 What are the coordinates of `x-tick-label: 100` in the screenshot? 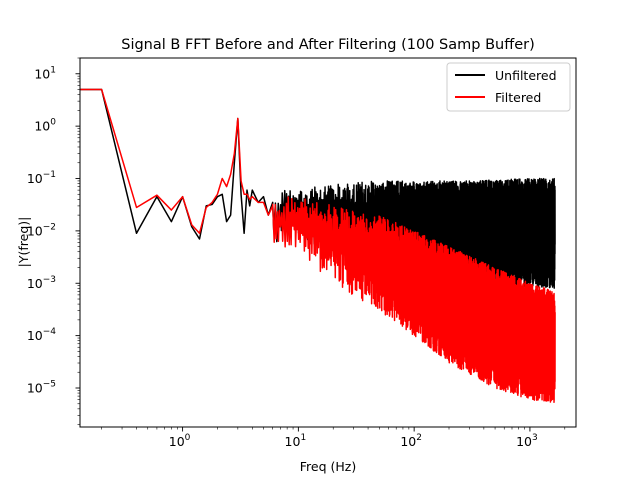 It's located at (180, 441).